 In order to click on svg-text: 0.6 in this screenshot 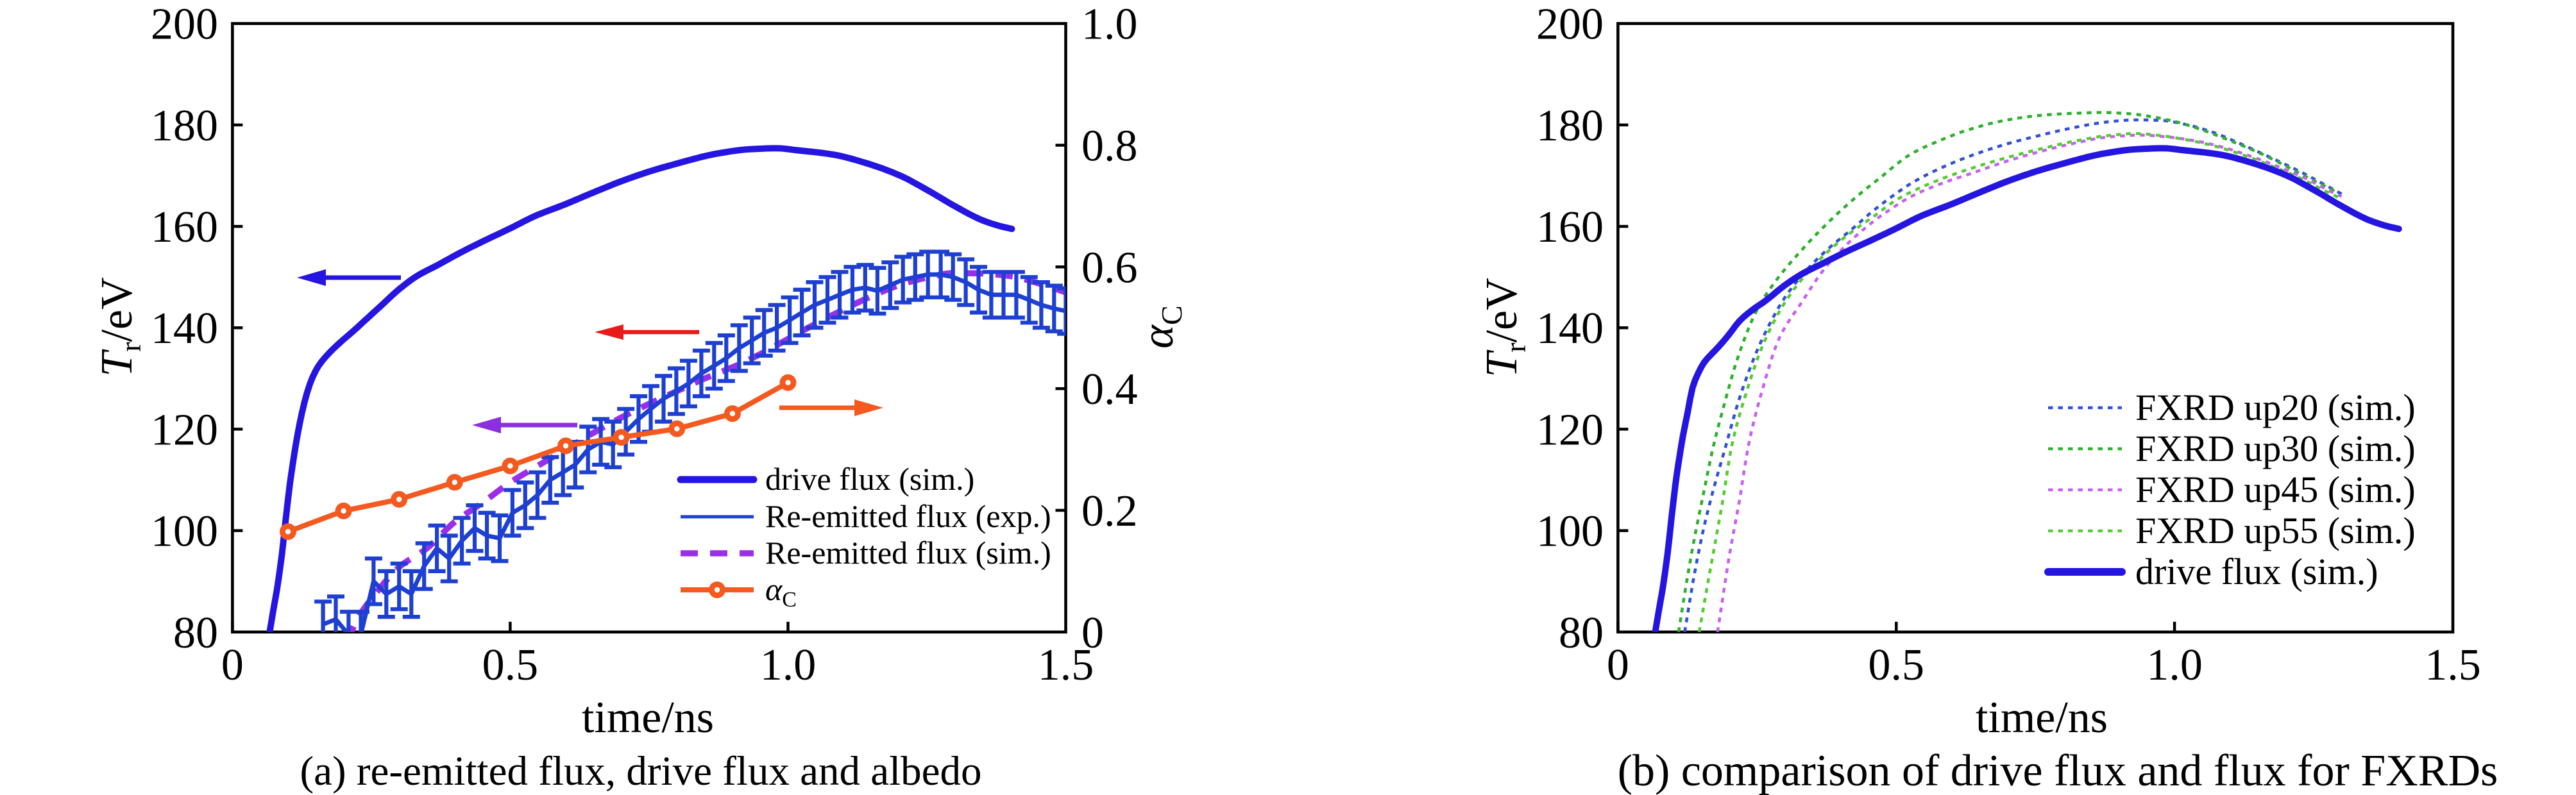, I will do `click(1109, 267)`.